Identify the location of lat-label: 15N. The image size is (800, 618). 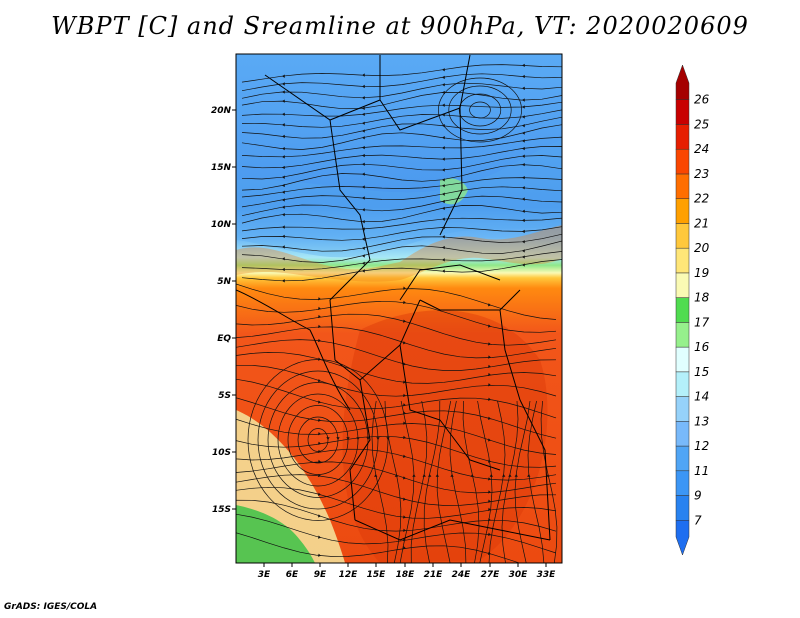
(221, 168).